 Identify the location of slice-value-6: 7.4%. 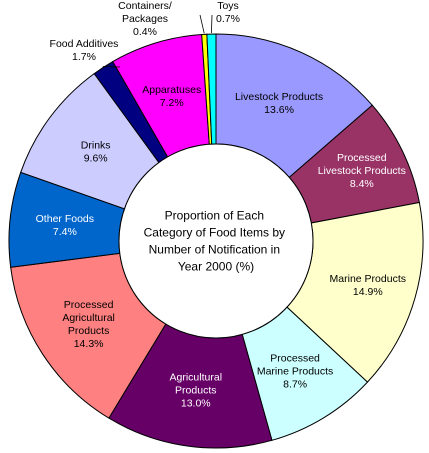
(65, 232).